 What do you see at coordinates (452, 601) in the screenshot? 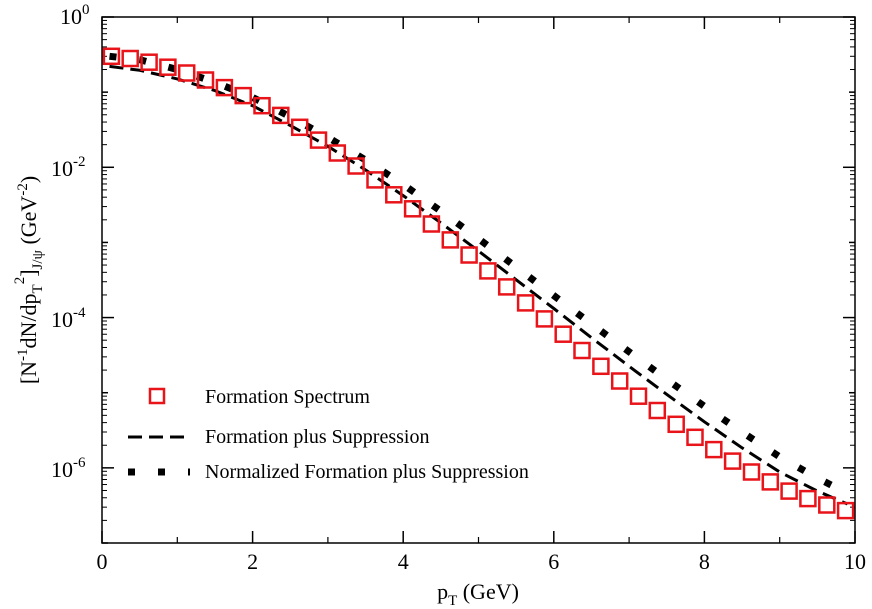
I see `x-axis-label-sub: T` at bounding box center [452, 601].